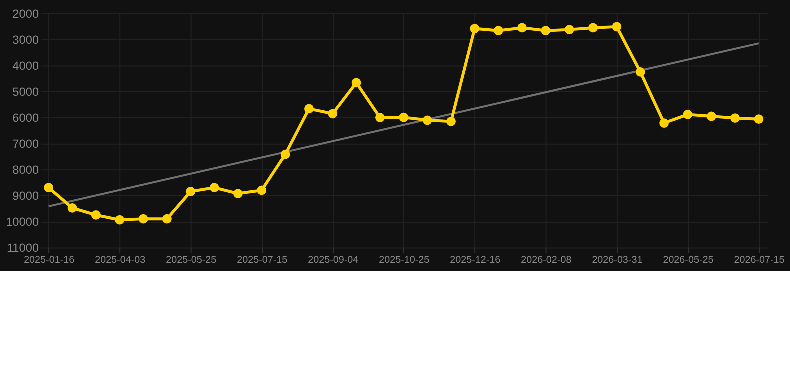  What do you see at coordinates (23, 222) in the screenshot?
I see `y-tick-label: 10000` at bounding box center [23, 222].